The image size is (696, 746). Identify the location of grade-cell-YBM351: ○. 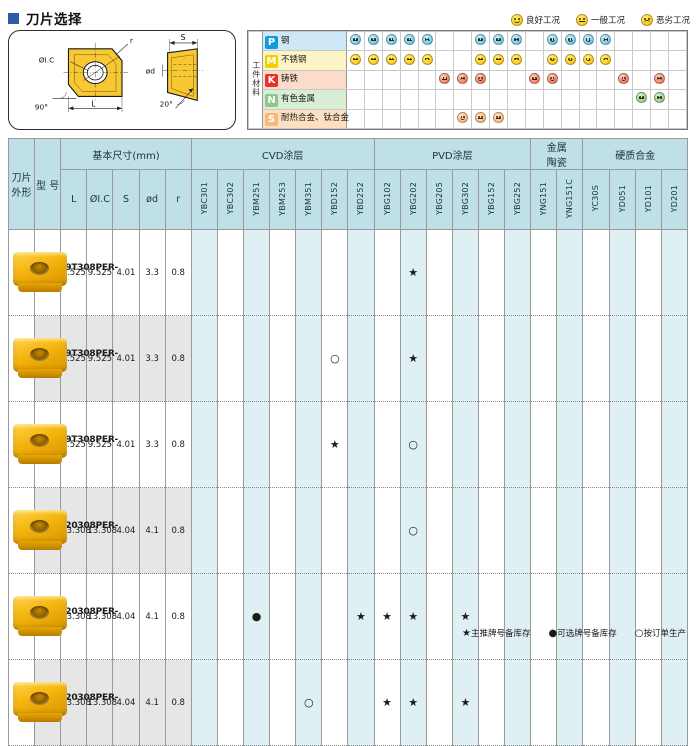
(309, 702).